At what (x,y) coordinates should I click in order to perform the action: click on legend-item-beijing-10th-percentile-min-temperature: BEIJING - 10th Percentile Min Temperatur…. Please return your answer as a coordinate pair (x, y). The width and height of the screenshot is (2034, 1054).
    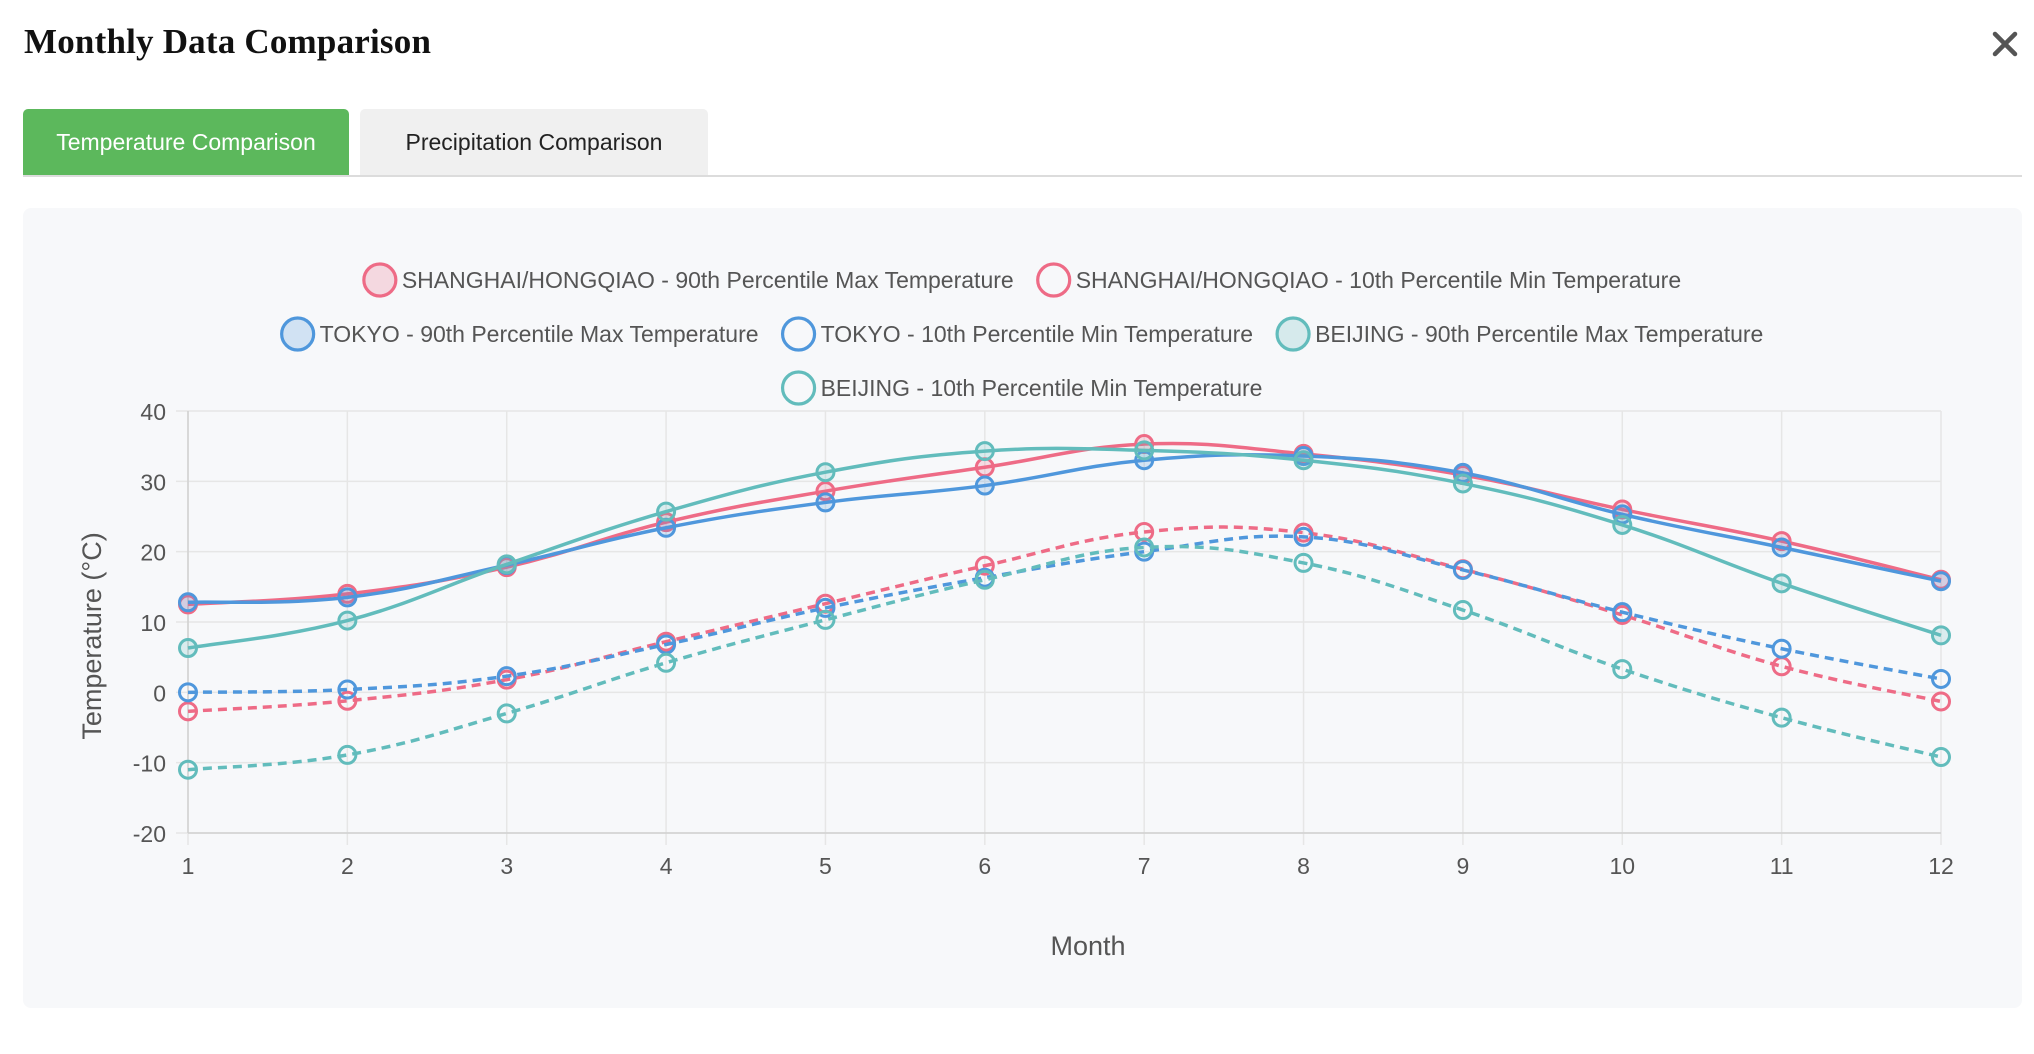
    Looking at the image, I should click on (1021, 388).